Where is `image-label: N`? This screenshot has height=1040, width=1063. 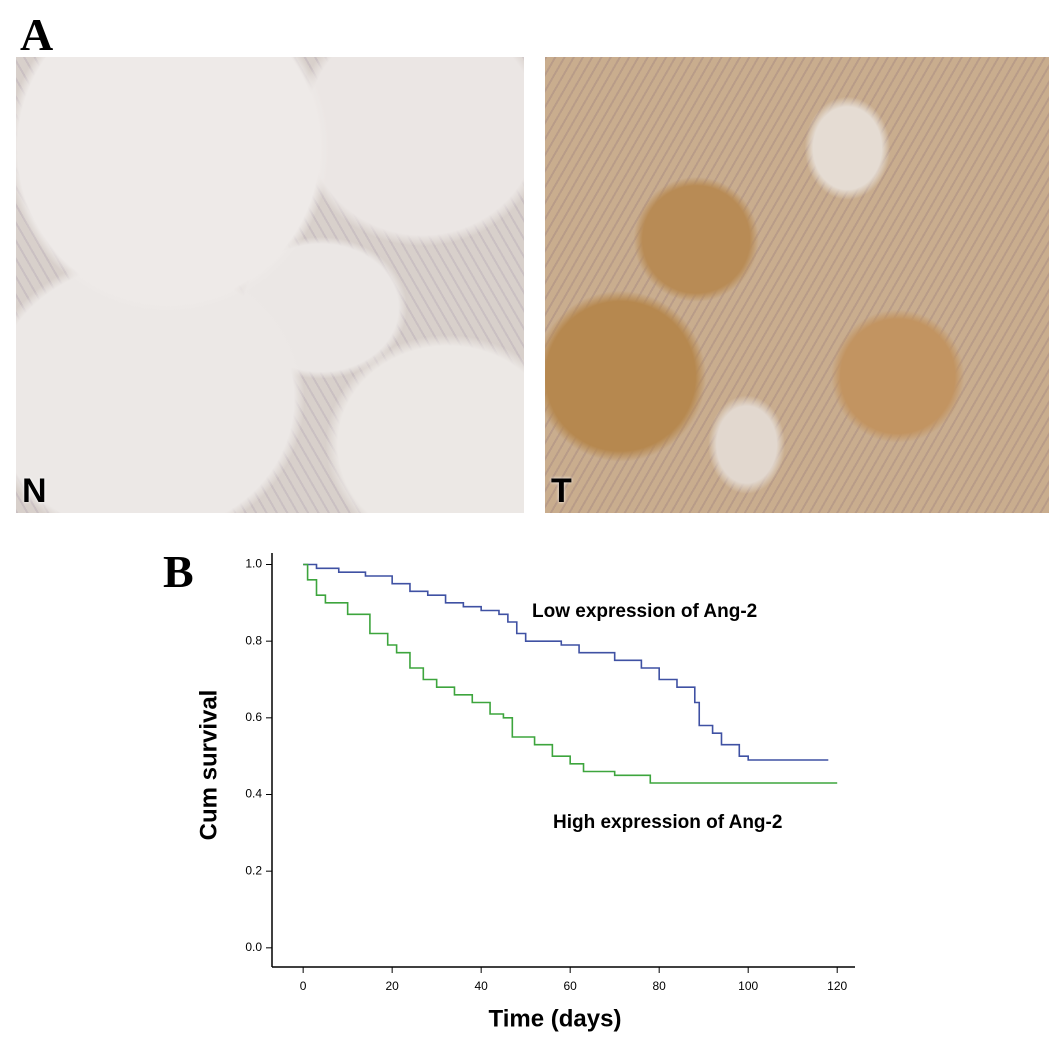 image-label: N is located at coordinates (34, 491).